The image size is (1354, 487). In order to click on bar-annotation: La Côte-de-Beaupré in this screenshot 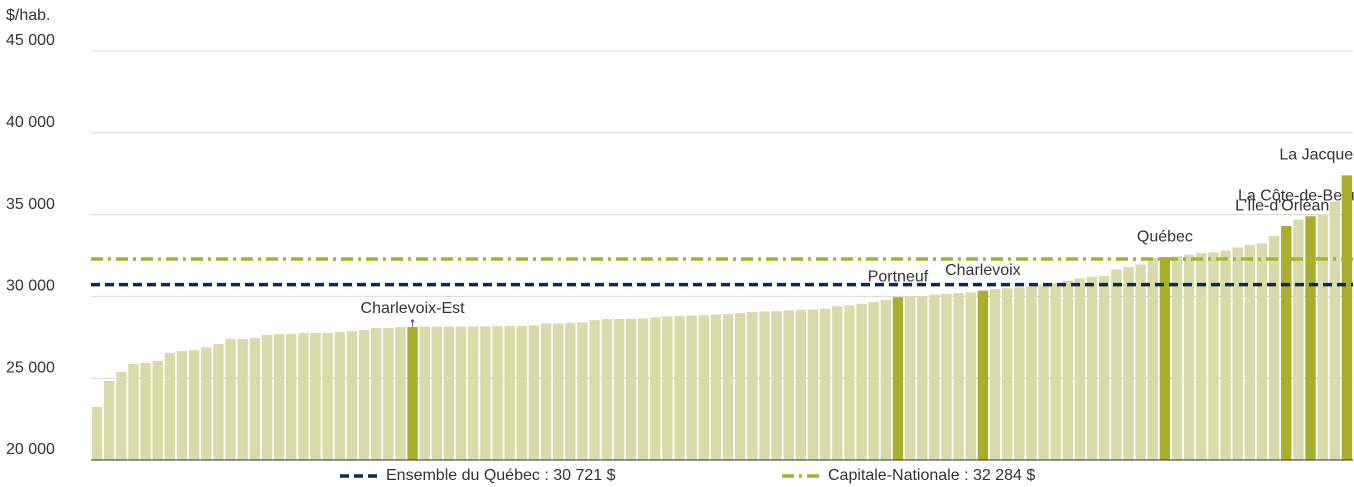, I will do `click(1296, 195)`.